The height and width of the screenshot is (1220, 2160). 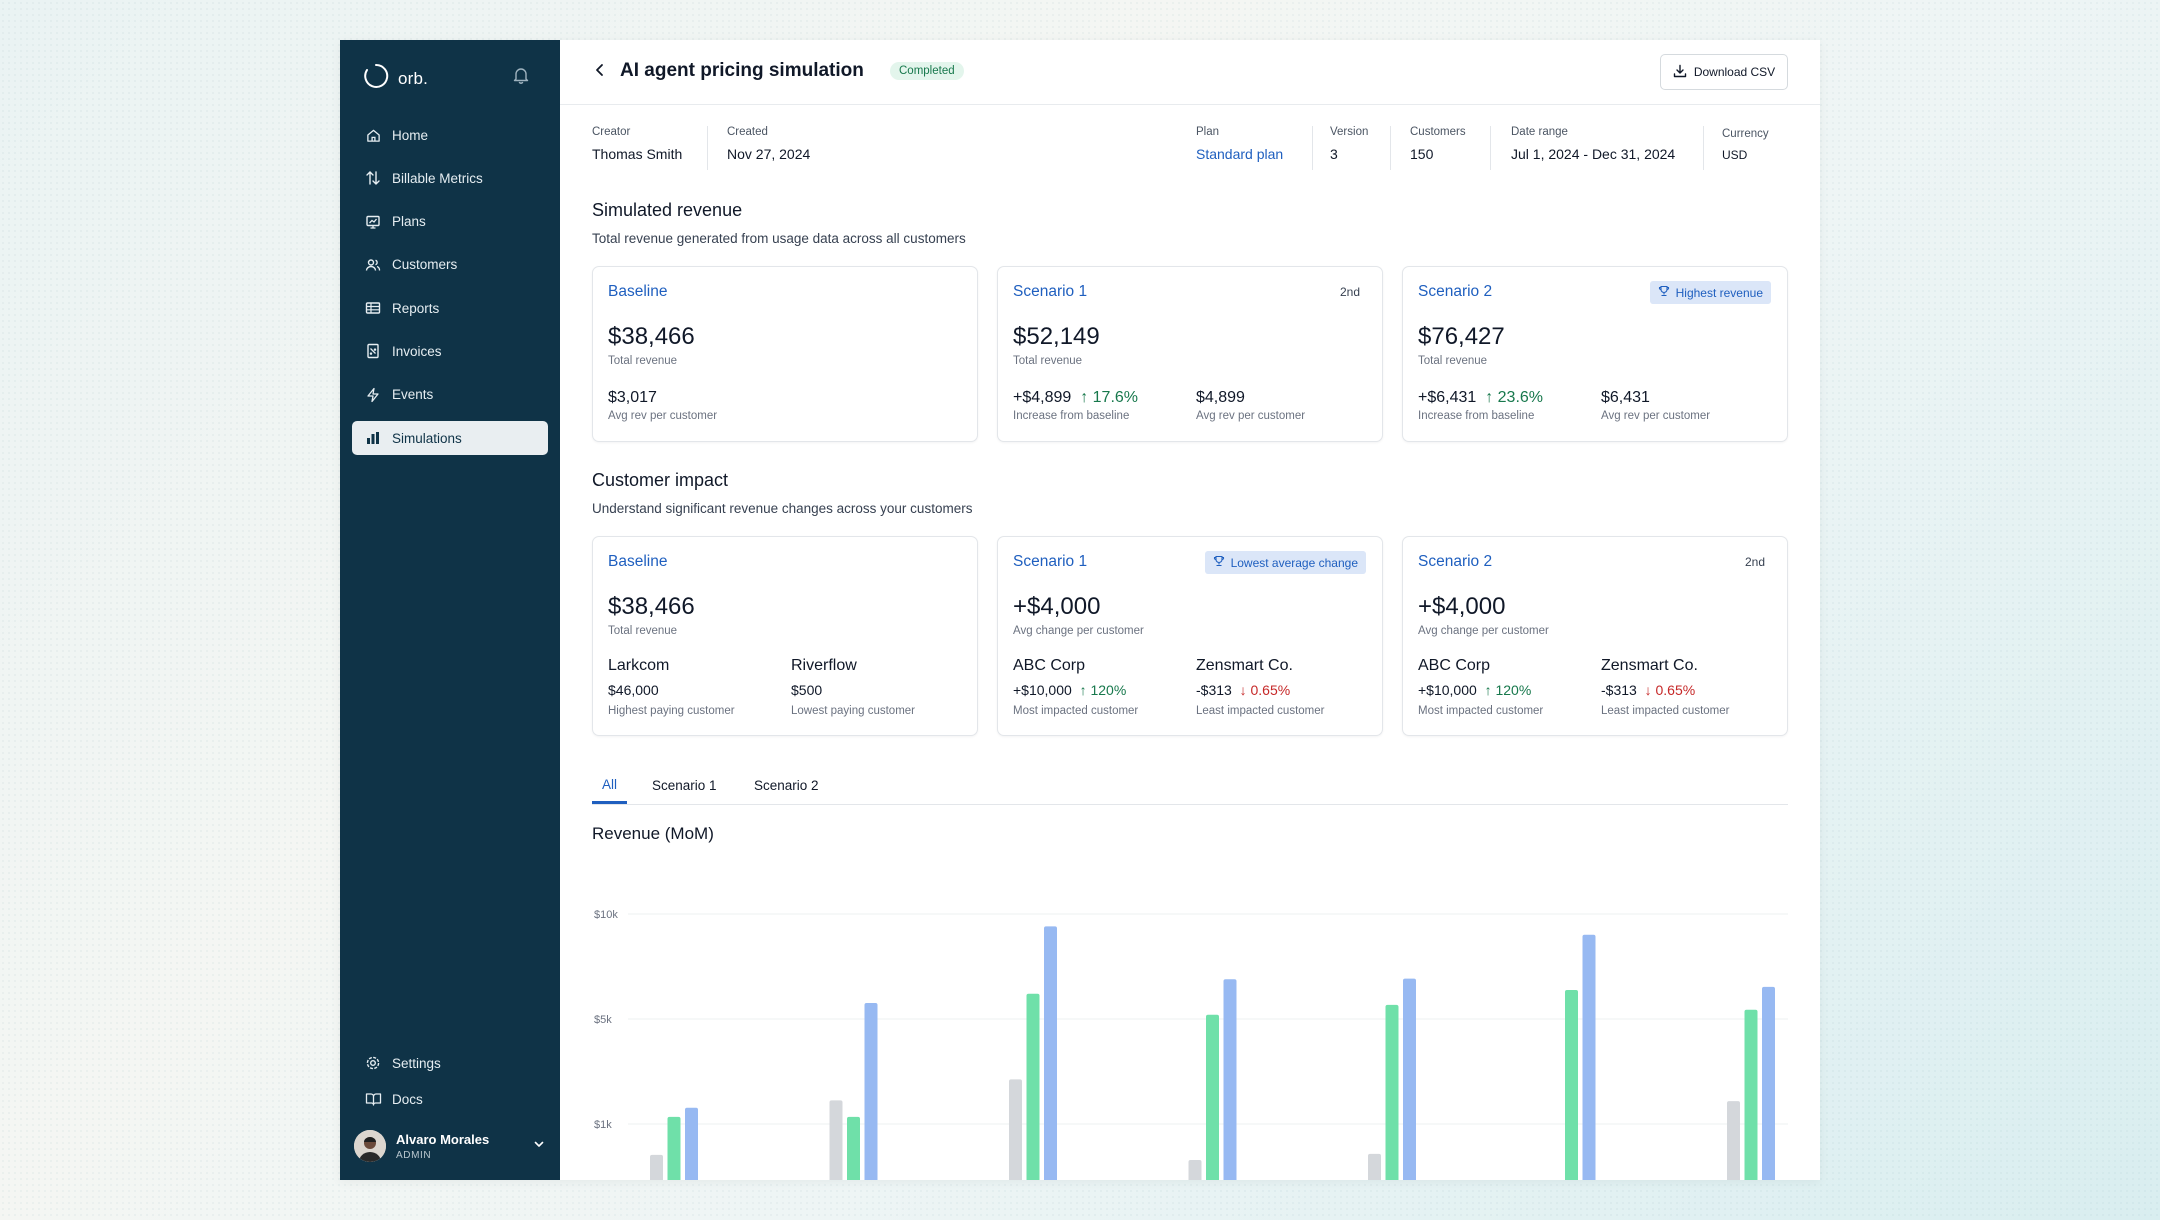 I want to click on download-csv-button: Download CSV, so click(x=1724, y=72).